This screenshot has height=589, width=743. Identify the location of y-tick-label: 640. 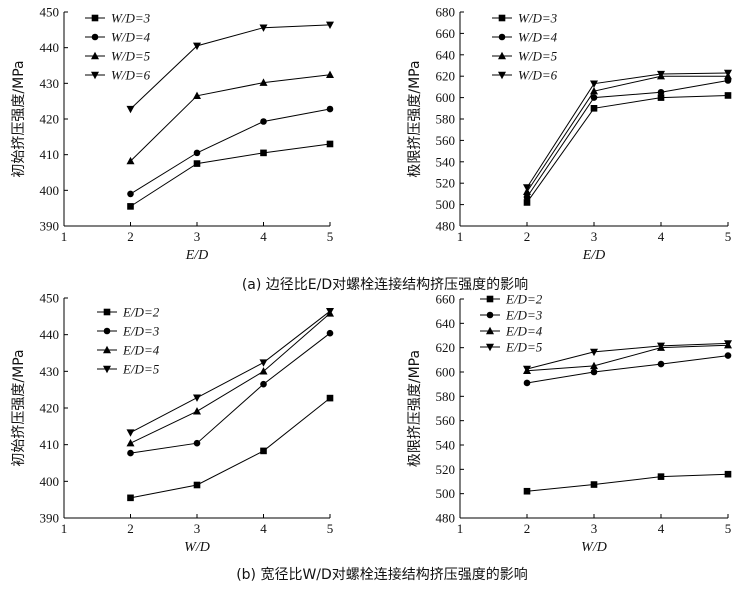
(446, 54).